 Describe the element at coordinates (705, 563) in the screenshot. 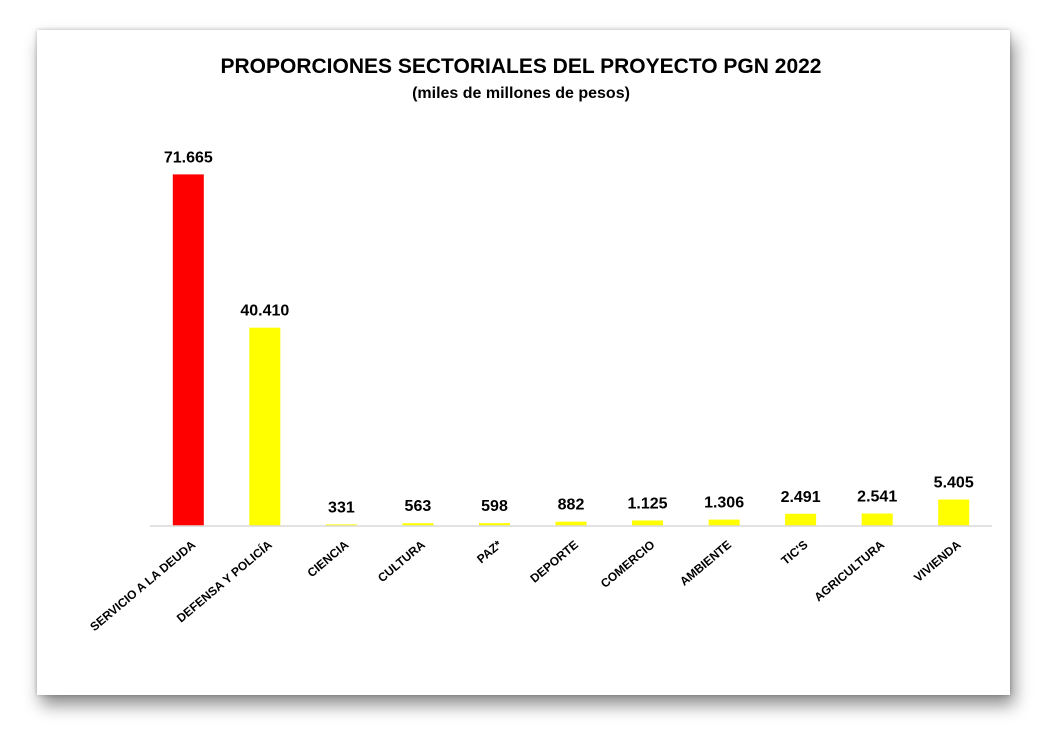

I see `category-label-7: AMBIENTE` at that location.